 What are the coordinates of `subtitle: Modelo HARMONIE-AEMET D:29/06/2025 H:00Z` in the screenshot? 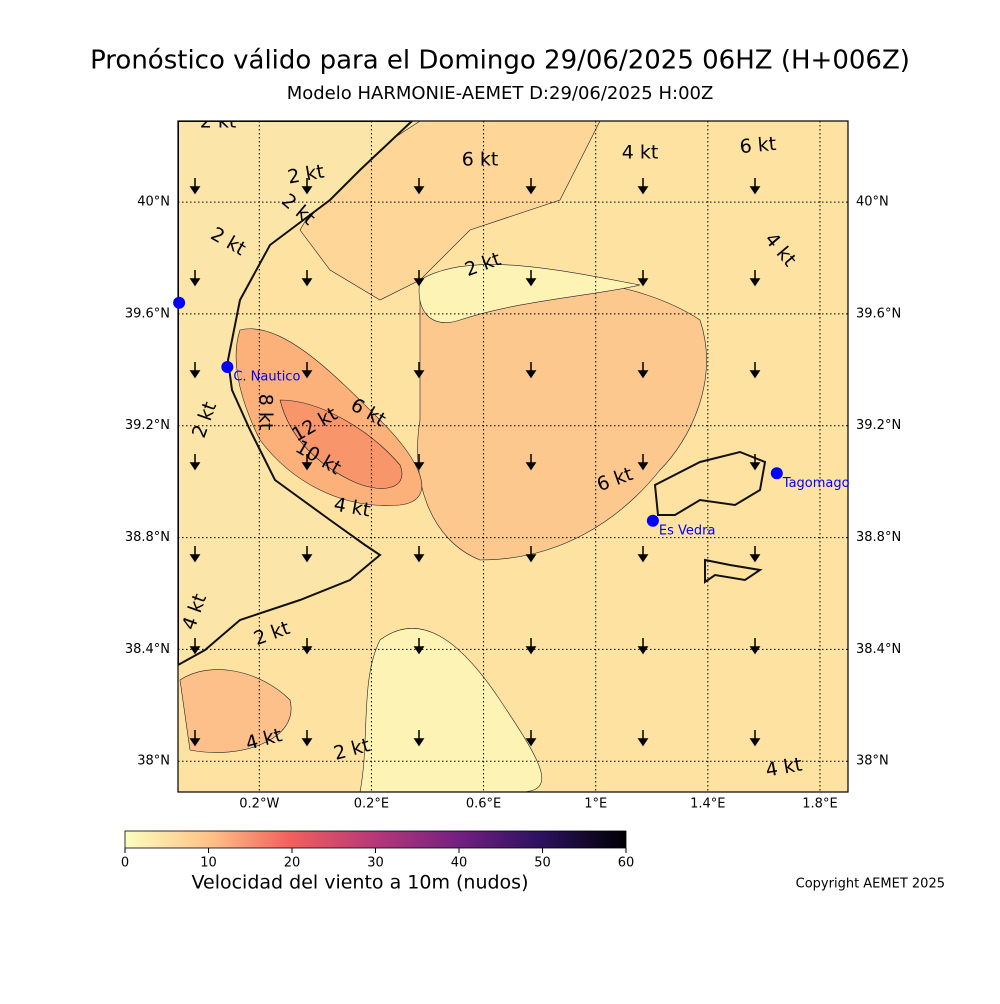 It's located at (500, 93).